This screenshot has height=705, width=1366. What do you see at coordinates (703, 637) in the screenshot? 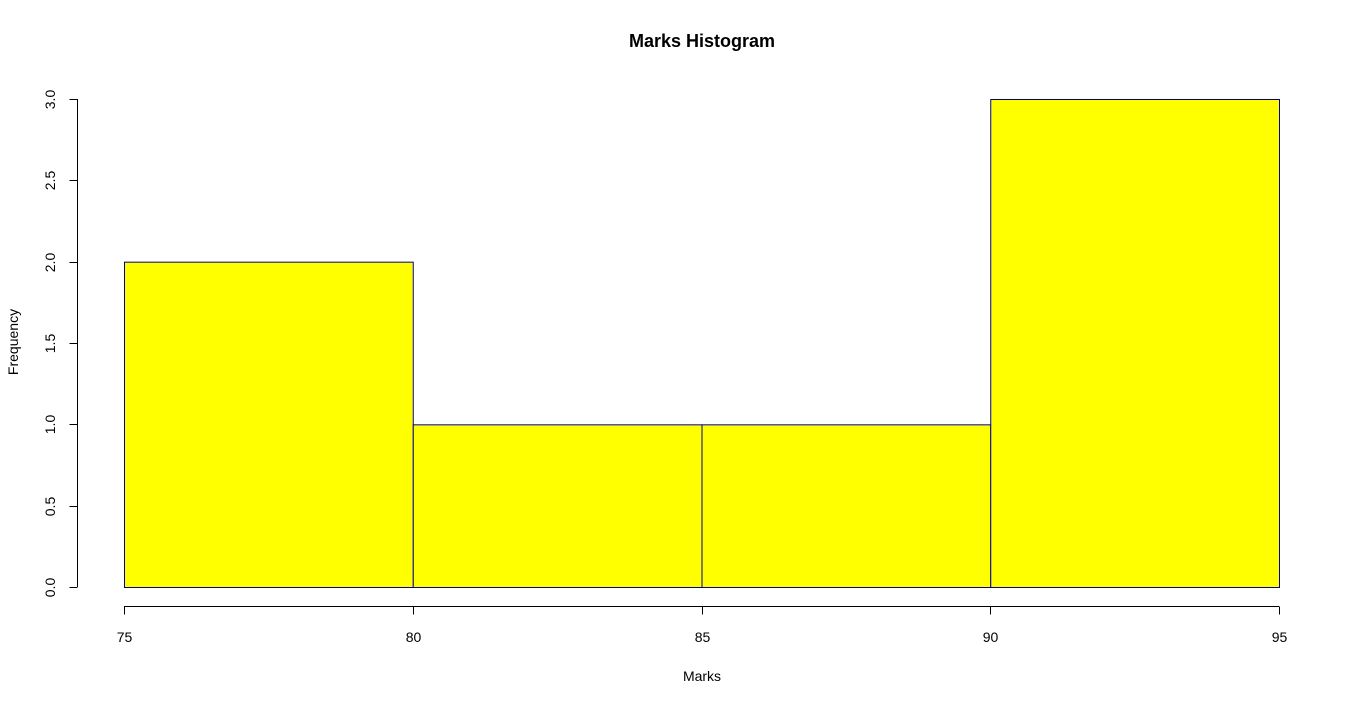
I see `x-tick-label-2: 85` at bounding box center [703, 637].